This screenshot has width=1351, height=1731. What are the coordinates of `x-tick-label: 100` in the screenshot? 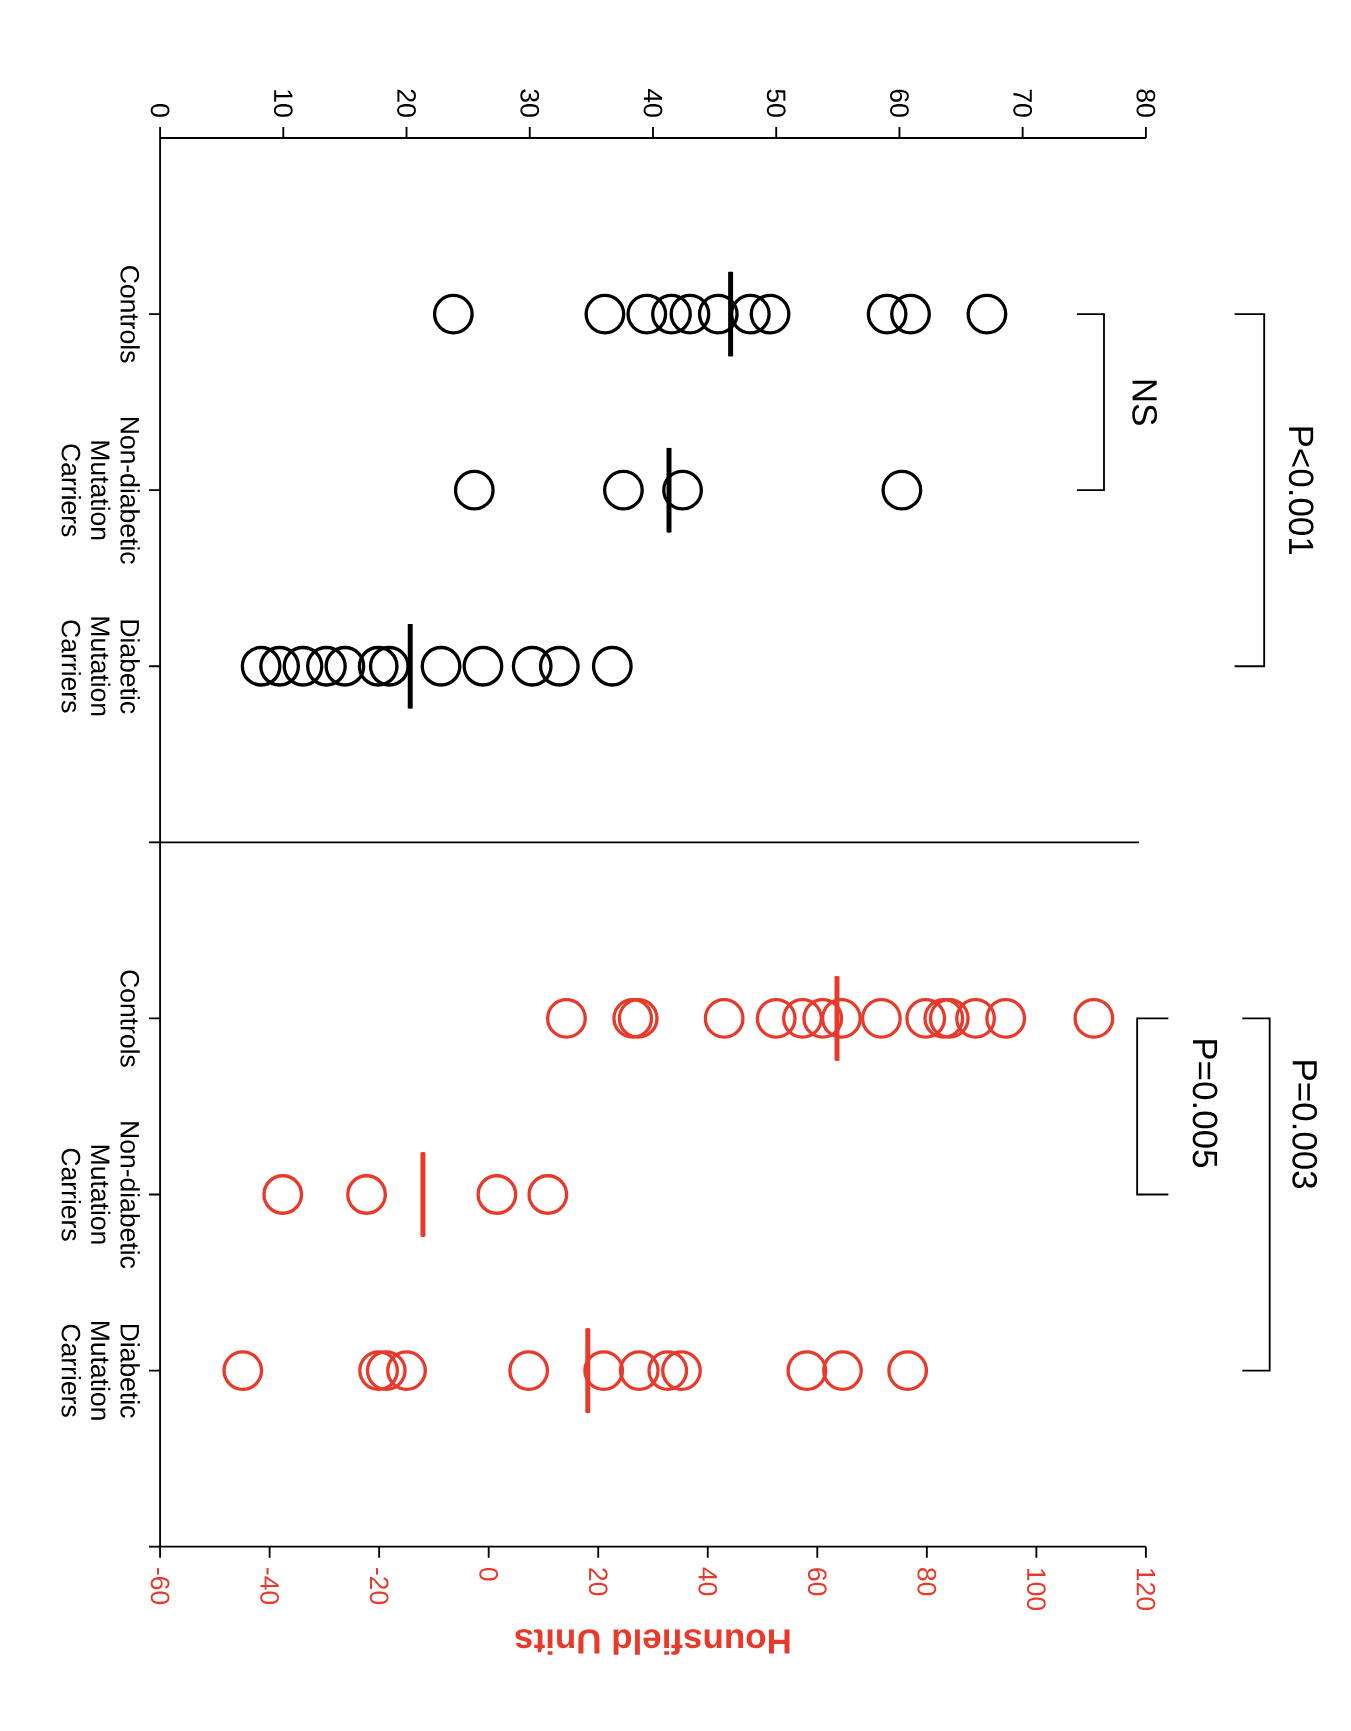 It's located at (1036, 1589).